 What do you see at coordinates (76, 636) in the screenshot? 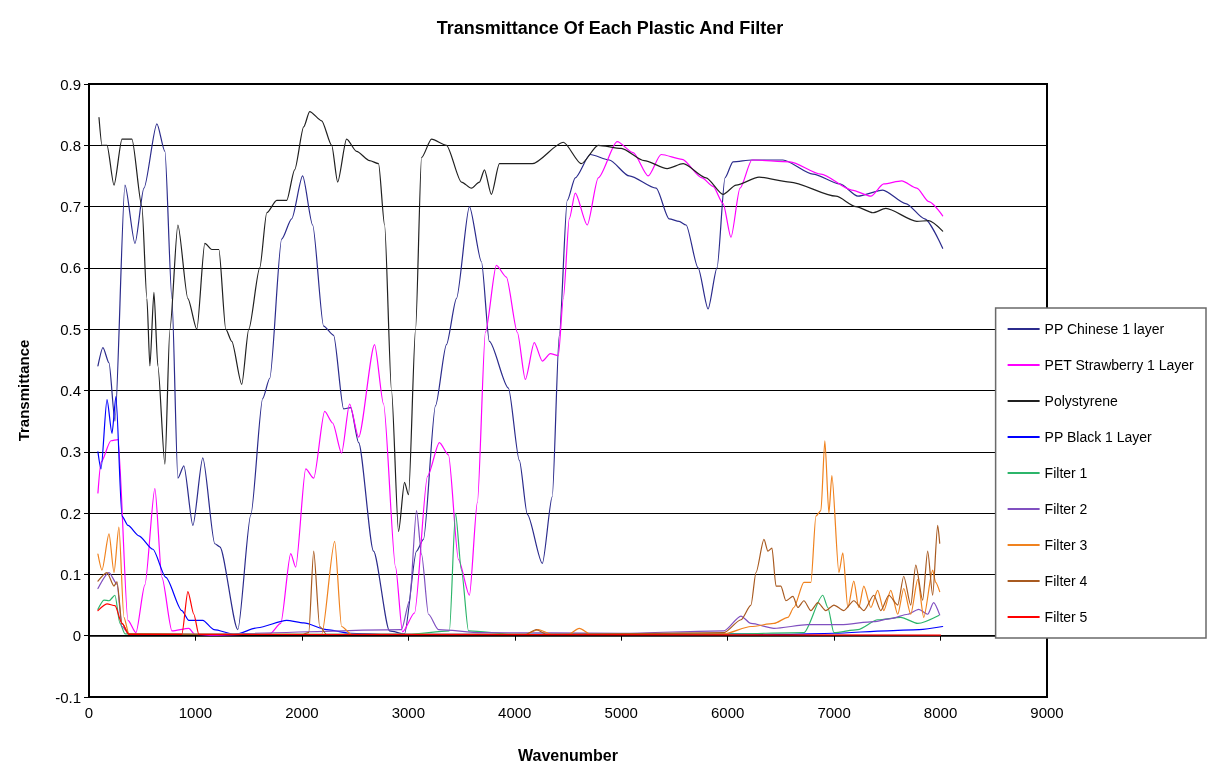
I see `y-tick-label: 0` at bounding box center [76, 636].